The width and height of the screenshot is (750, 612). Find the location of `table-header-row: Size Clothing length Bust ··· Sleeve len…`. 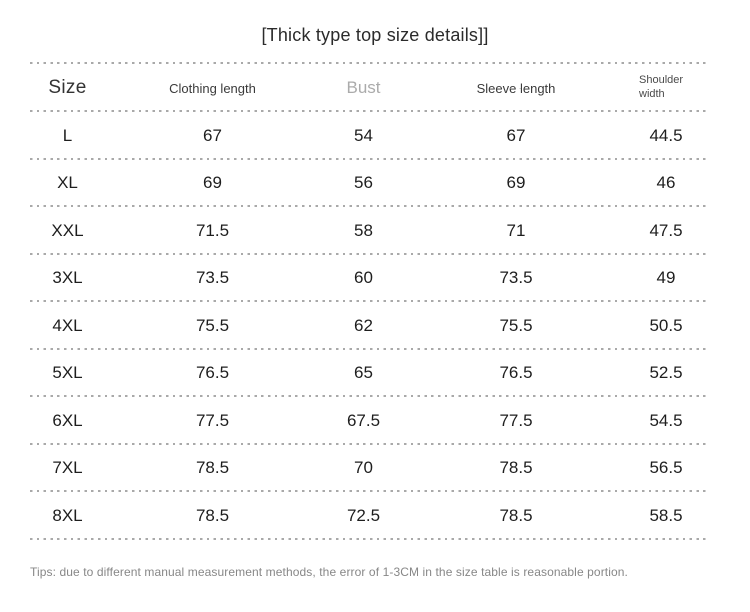

table-header-row: Size Clothing length Bust ··· Sleeve len… is located at coordinates (368, 88).